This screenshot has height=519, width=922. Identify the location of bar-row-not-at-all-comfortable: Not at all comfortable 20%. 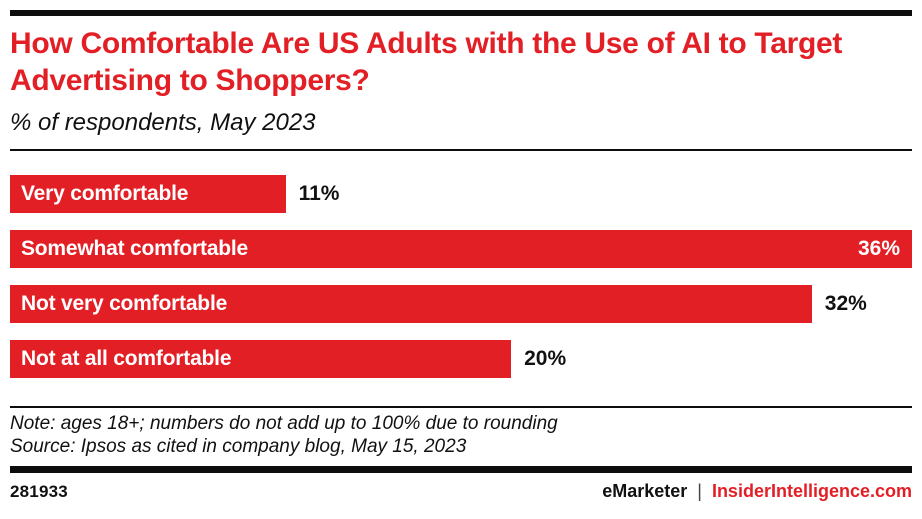
(461, 359).